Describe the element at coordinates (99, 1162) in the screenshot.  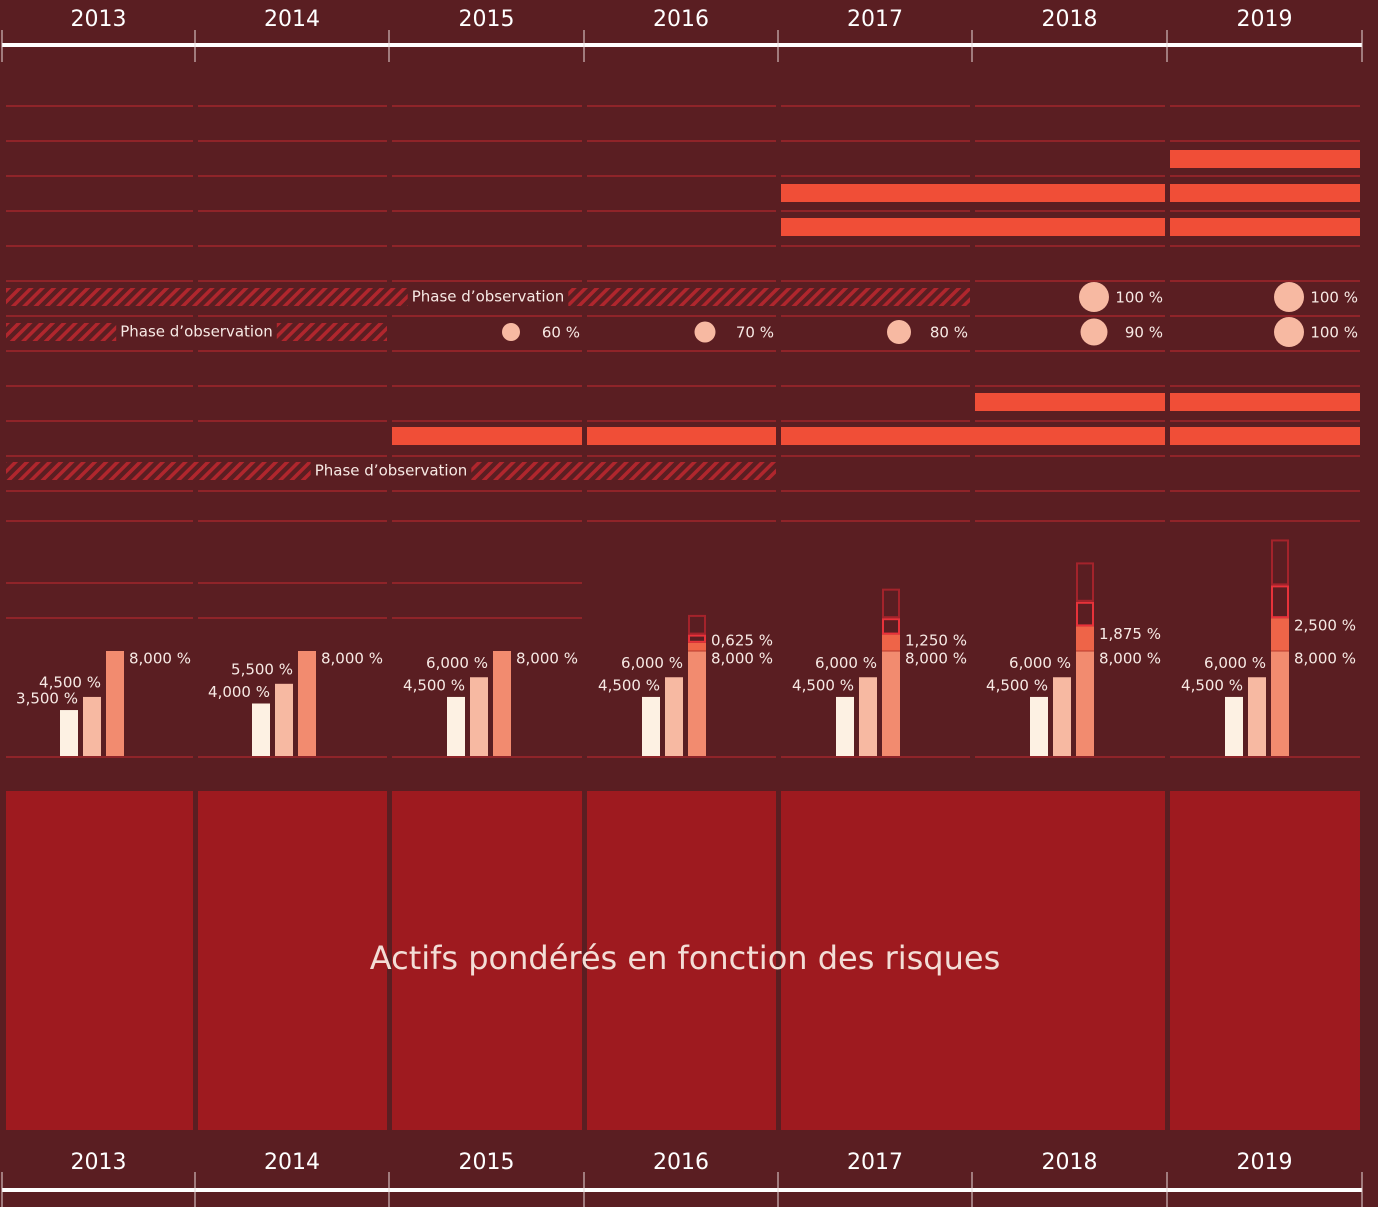
I see `year-label: 2013` at that location.